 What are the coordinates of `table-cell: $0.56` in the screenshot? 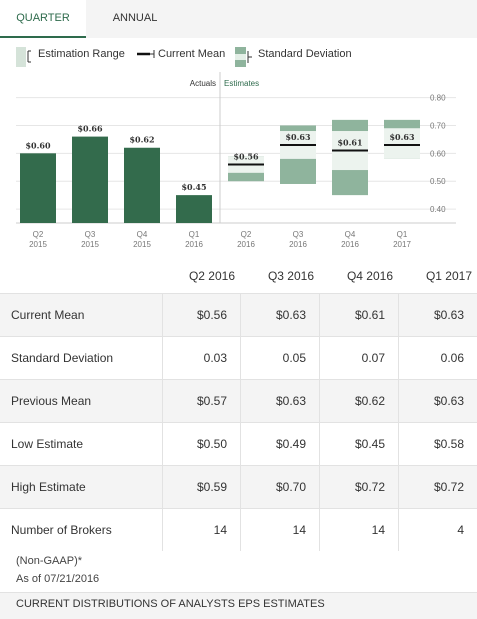 It's located at (211, 315).